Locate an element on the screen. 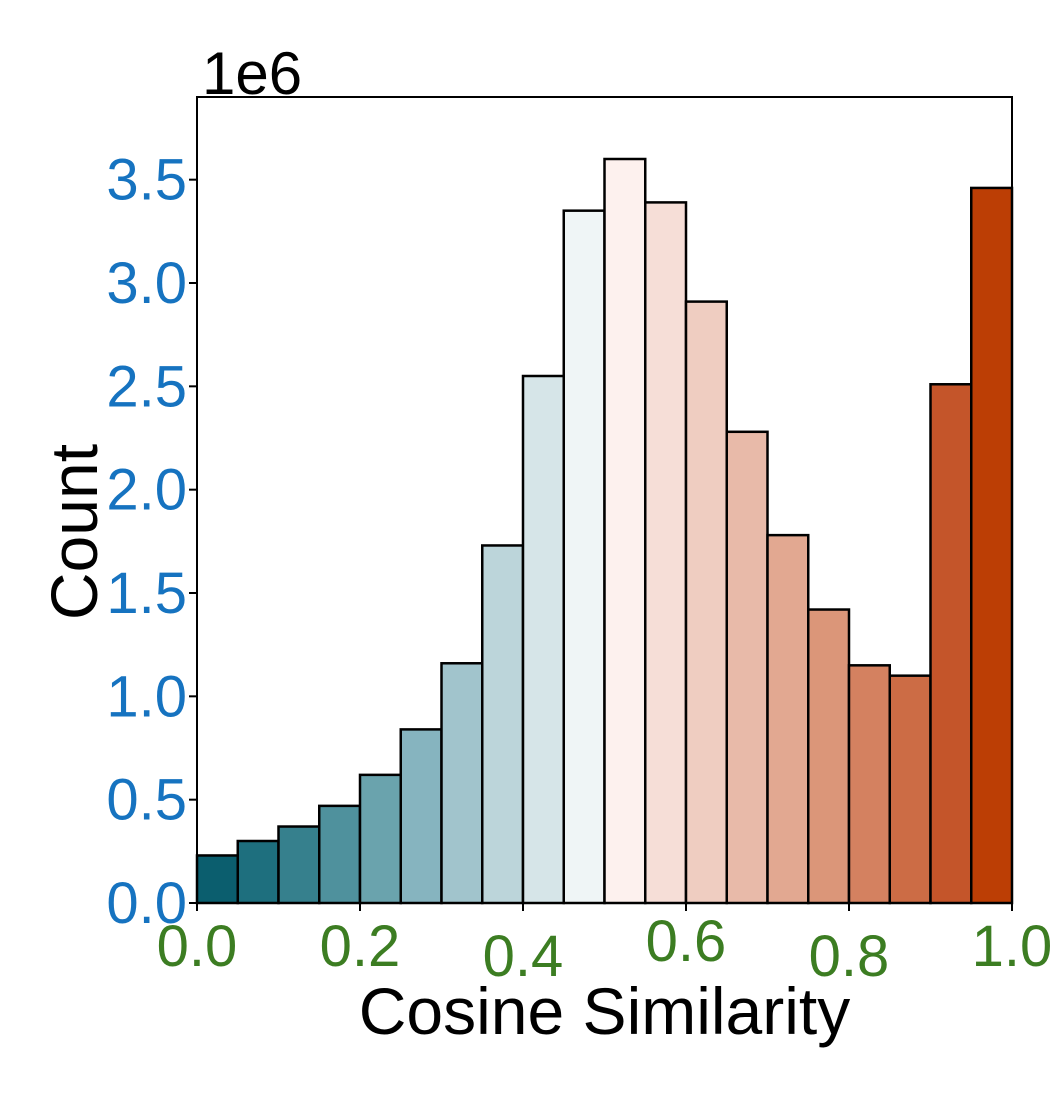  x-tick-label: 0.6 is located at coordinates (686, 941).